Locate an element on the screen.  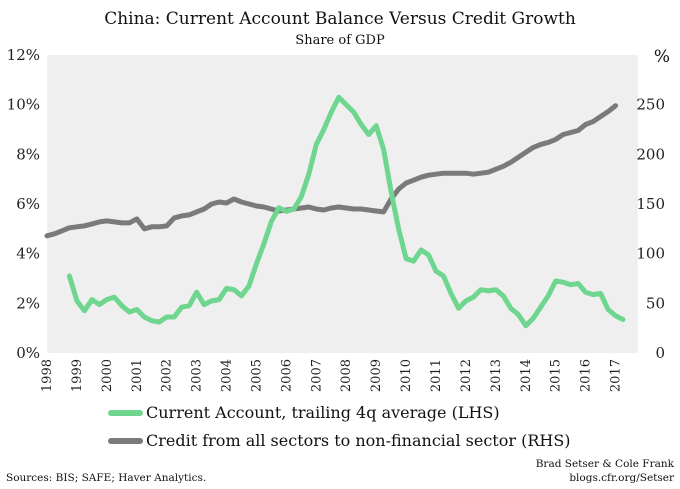
x-tick-label: 2000 is located at coordinates (107, 375).